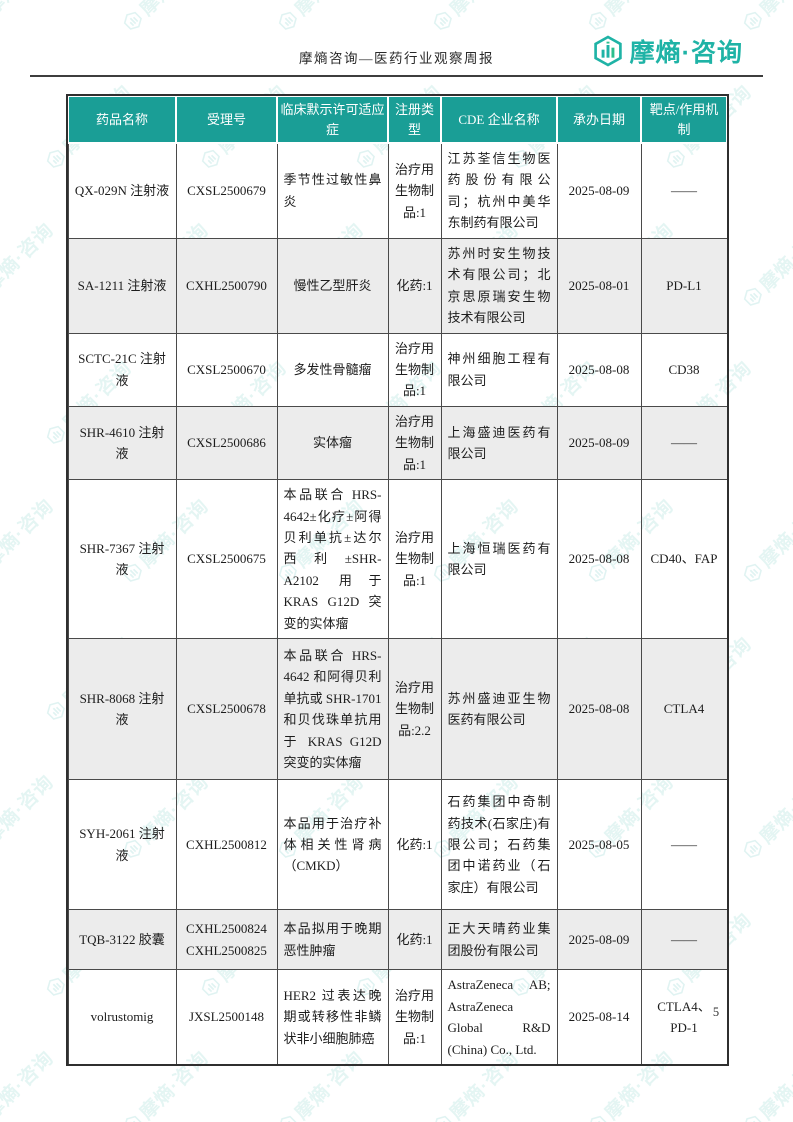 This screenshot has height=1122, width=793. I want to click on column-header: 临床默示许可适应症, so click(332, 119).